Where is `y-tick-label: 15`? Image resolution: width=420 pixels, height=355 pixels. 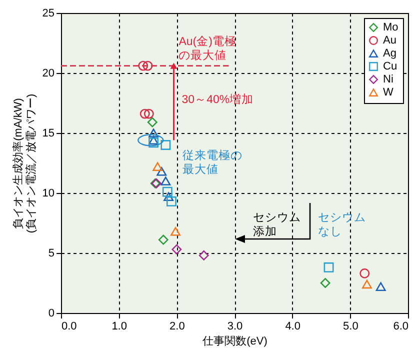
y-tick-label: 15 is located at coordinates (48, 134).